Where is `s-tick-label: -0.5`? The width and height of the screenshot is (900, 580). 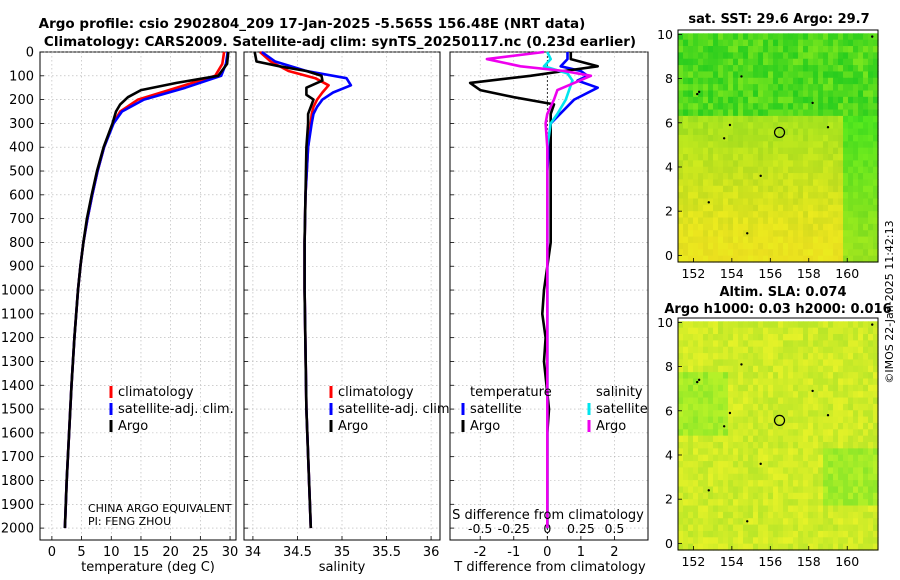 s-tick-label: -0.5 is located at coordinates (480, 528).